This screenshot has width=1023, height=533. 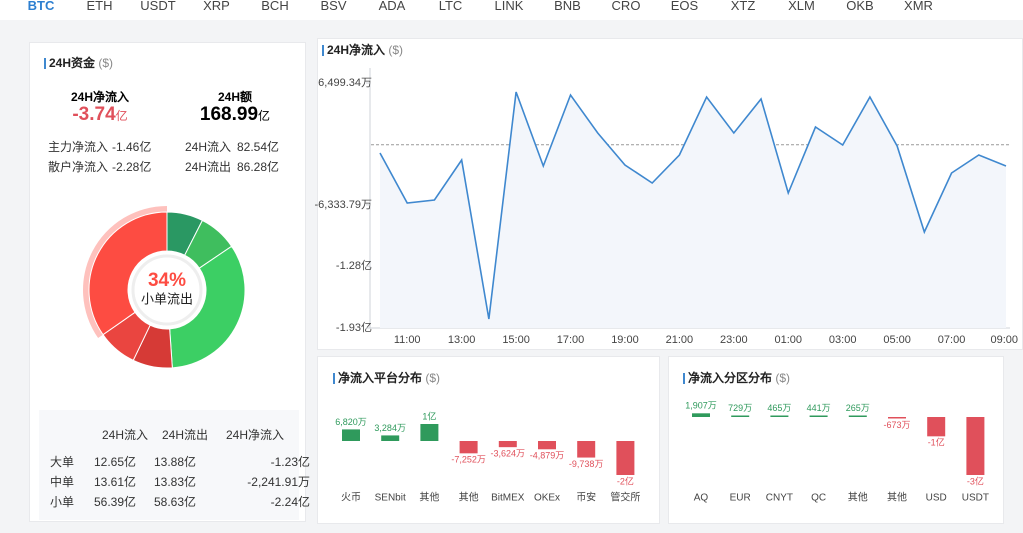 I want to click on tab: BSV, so click(x=333, y=6).